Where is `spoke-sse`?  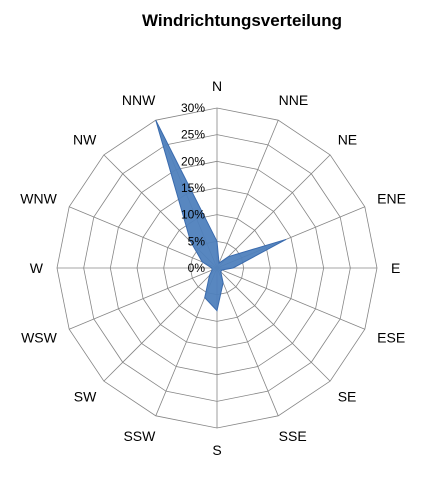 spoke-sse is located at coordinates (247, 341).